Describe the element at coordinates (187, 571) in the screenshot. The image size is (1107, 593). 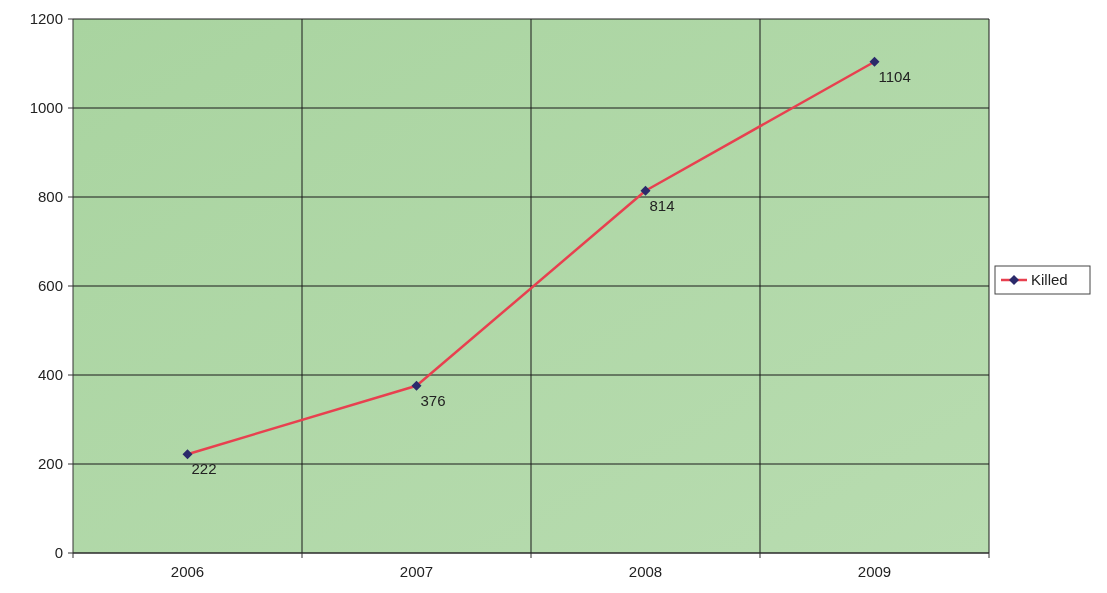
I see `x-tick-label: 2006` at that location.